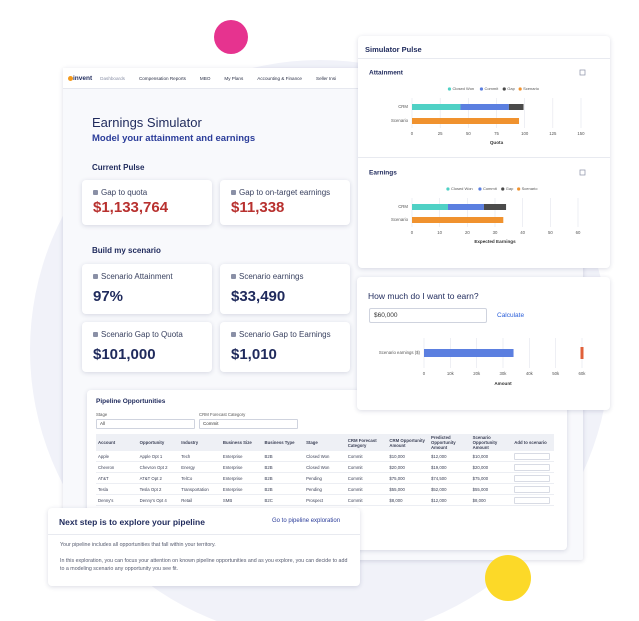 The image size is (639, 621). I want to click on metric-card: Gap to quota $1,133,764, so click(147, 202).